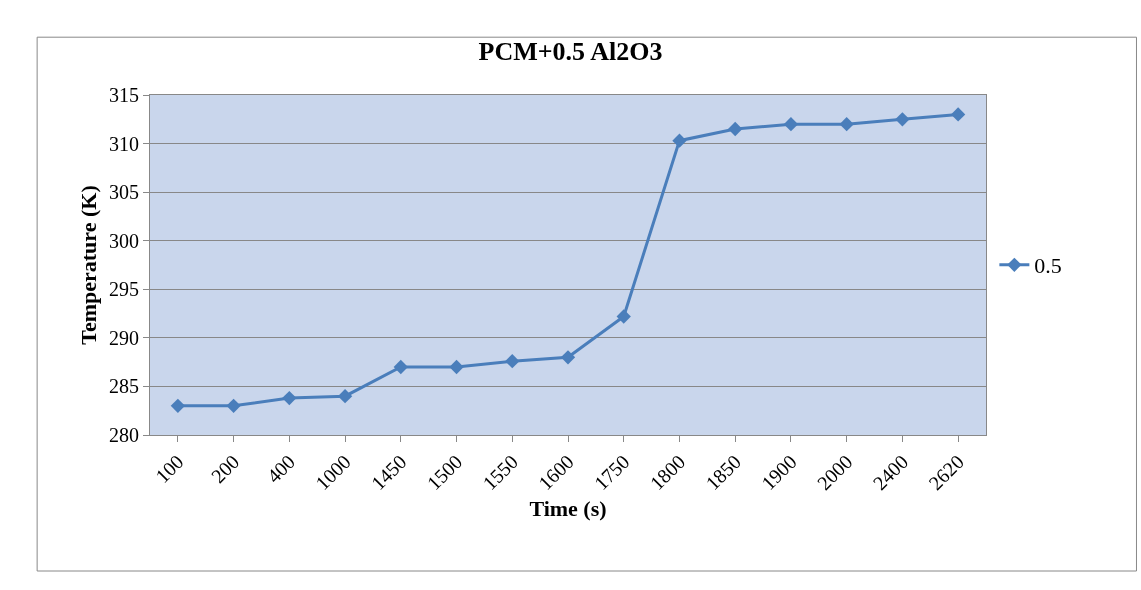 The image size is (1141, 590). I want to click on y-axis-title: Temperature (K), so click(88, 265).